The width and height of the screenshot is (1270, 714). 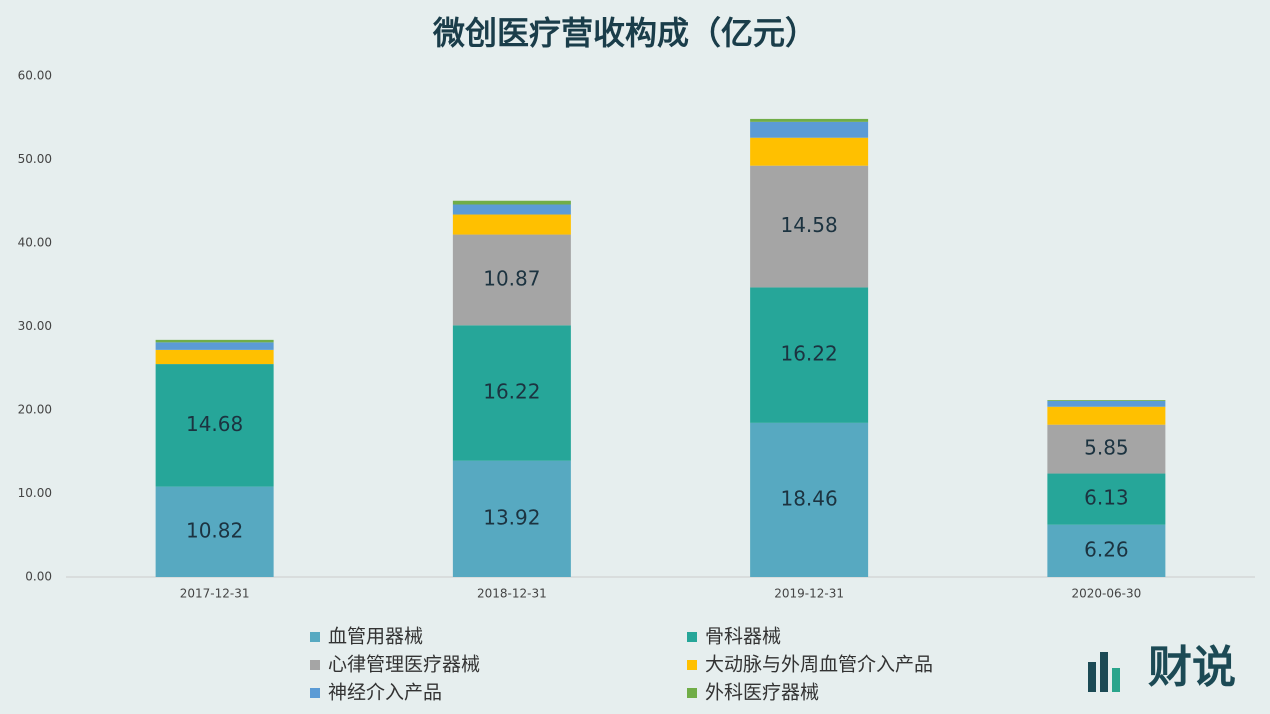 I want to click on data-label: 14.68, so click(x=214, y=424).